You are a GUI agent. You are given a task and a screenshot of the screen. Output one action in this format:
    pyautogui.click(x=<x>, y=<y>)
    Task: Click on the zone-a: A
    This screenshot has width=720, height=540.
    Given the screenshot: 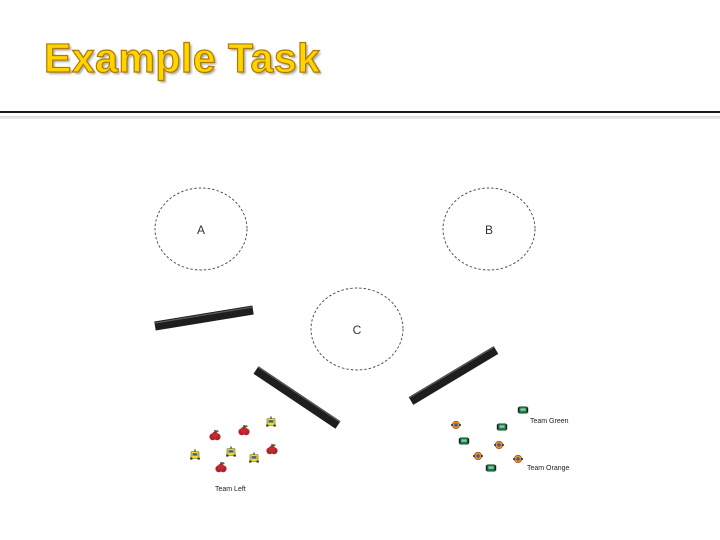 What is the action you would take?
    pyautogui.click(x=201, y=229)
    